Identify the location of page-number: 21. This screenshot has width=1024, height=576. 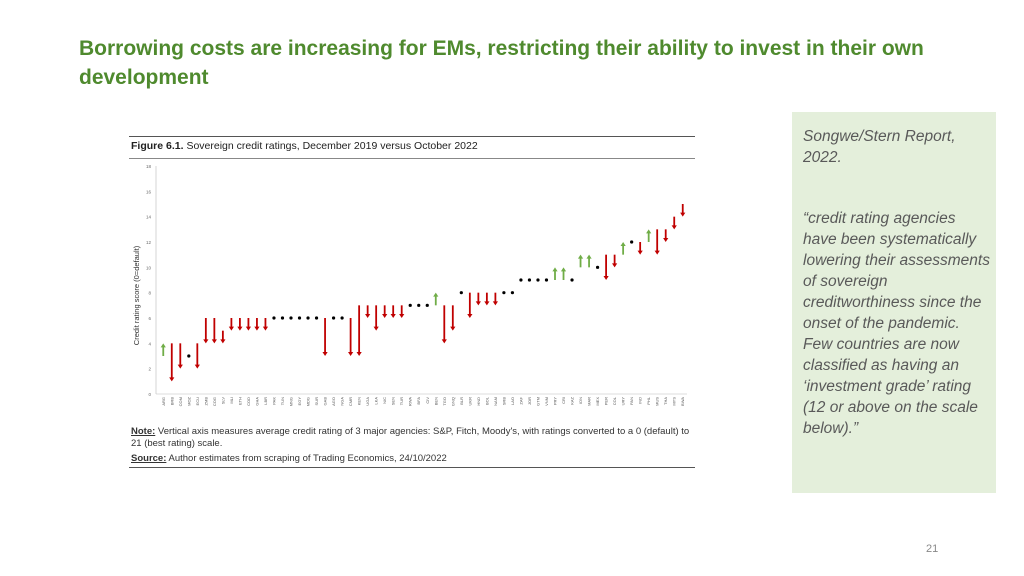
(932, 549).